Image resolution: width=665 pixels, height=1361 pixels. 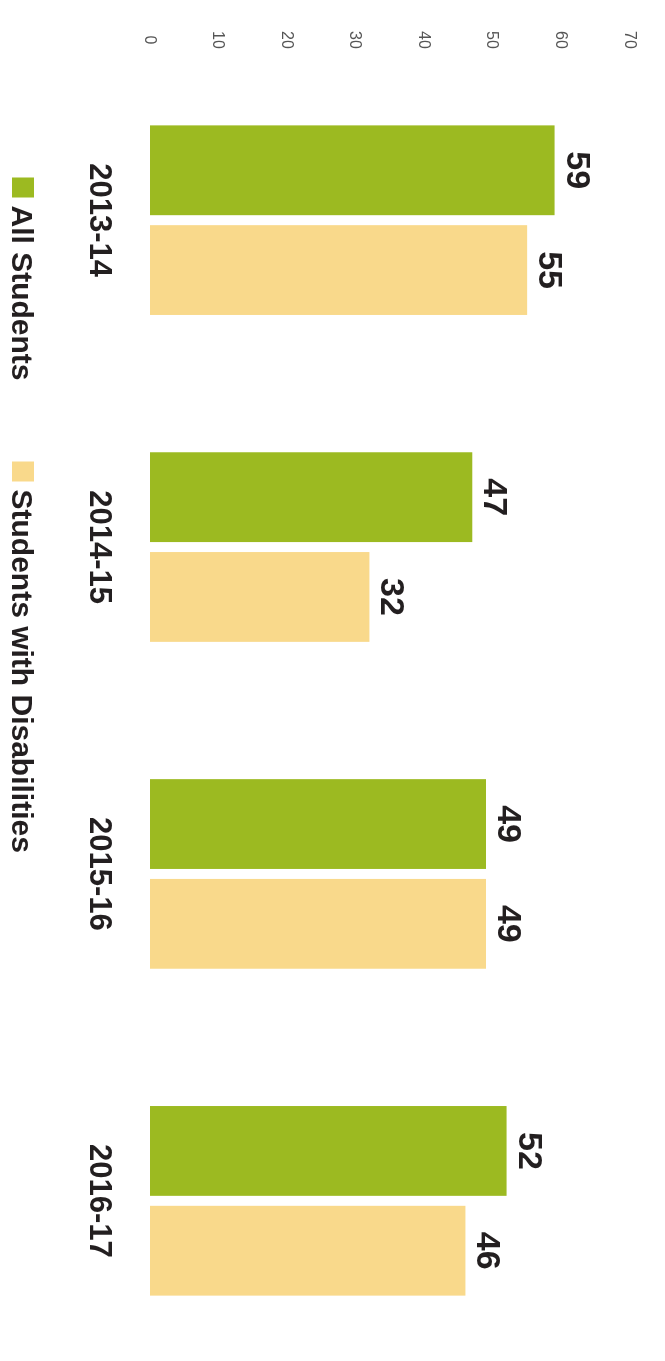 What do you see at coordinates (489, 1250) in the screenshot?
I see `data-label: 46` at bounding box center [489, 1250].